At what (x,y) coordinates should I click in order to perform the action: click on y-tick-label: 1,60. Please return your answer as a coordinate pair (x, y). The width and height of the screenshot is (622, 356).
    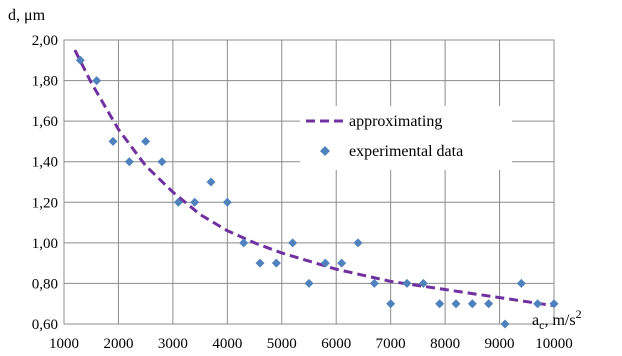
    Looking at the image, I should click on (45, 122).